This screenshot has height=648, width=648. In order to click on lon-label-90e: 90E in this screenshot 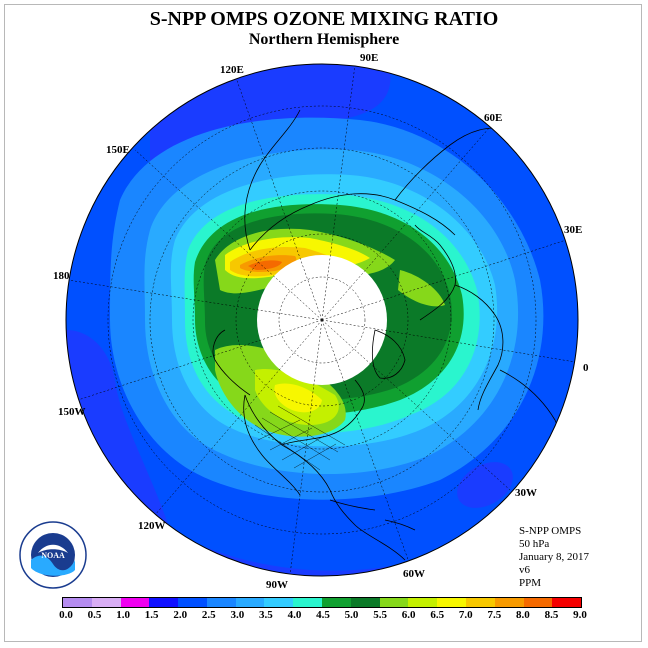, I will do `click(369, 58)`.